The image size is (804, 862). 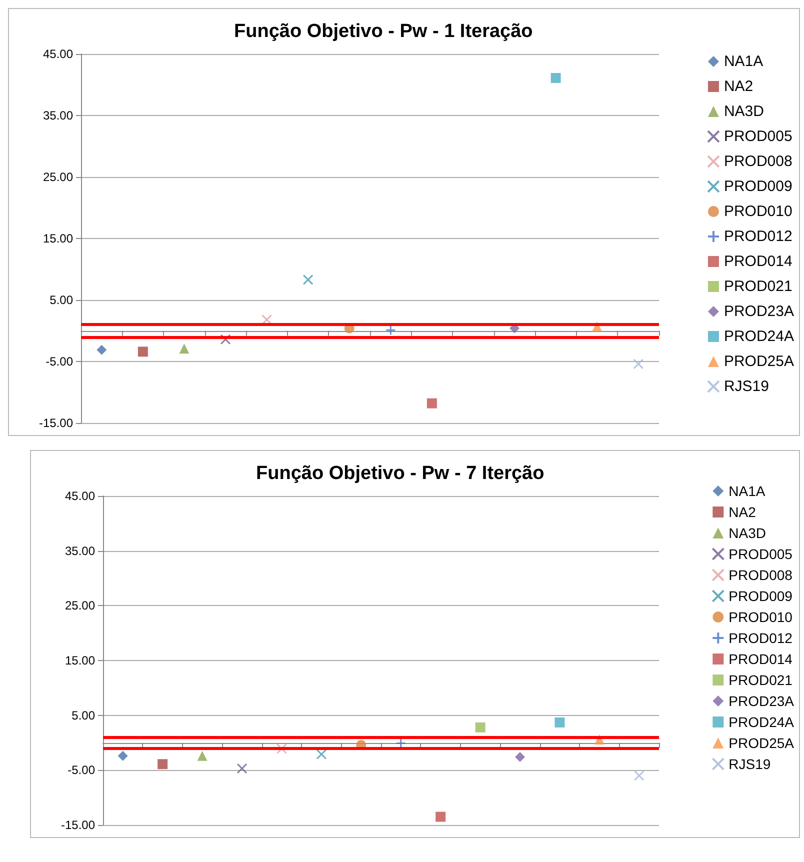 What do you see at coordinates (400, 473) in the screenshot?
I see `chart-title: Função Objetivo - Pw - 7 Iterção` at bounding box center [400, 473].